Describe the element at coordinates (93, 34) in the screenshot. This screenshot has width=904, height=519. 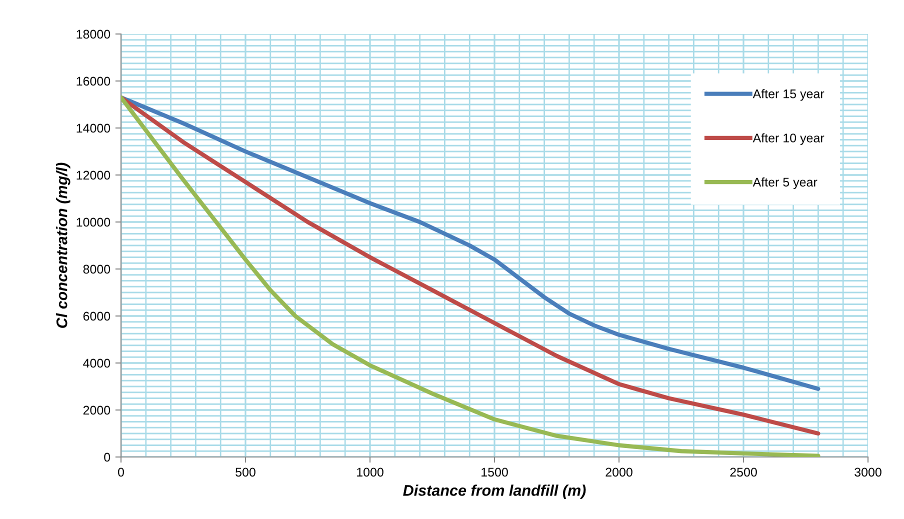
I see `y-tick-label: 18000` at that location.